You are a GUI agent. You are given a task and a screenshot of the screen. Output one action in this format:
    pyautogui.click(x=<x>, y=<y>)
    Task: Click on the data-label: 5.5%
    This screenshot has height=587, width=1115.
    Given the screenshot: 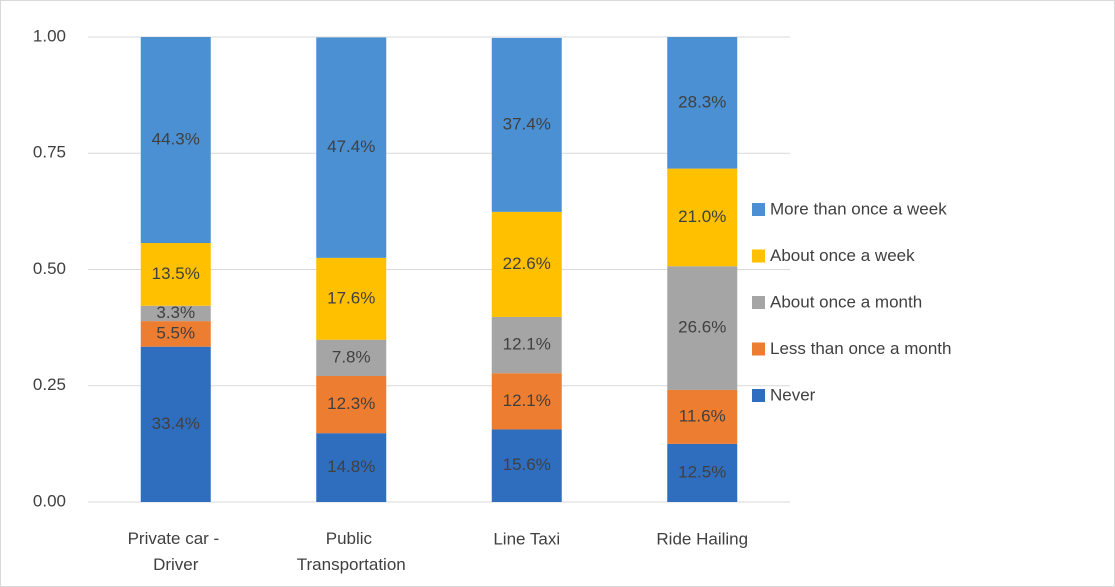 What is the action you would take?
    pyautogui.click(x=175, y=332)
    